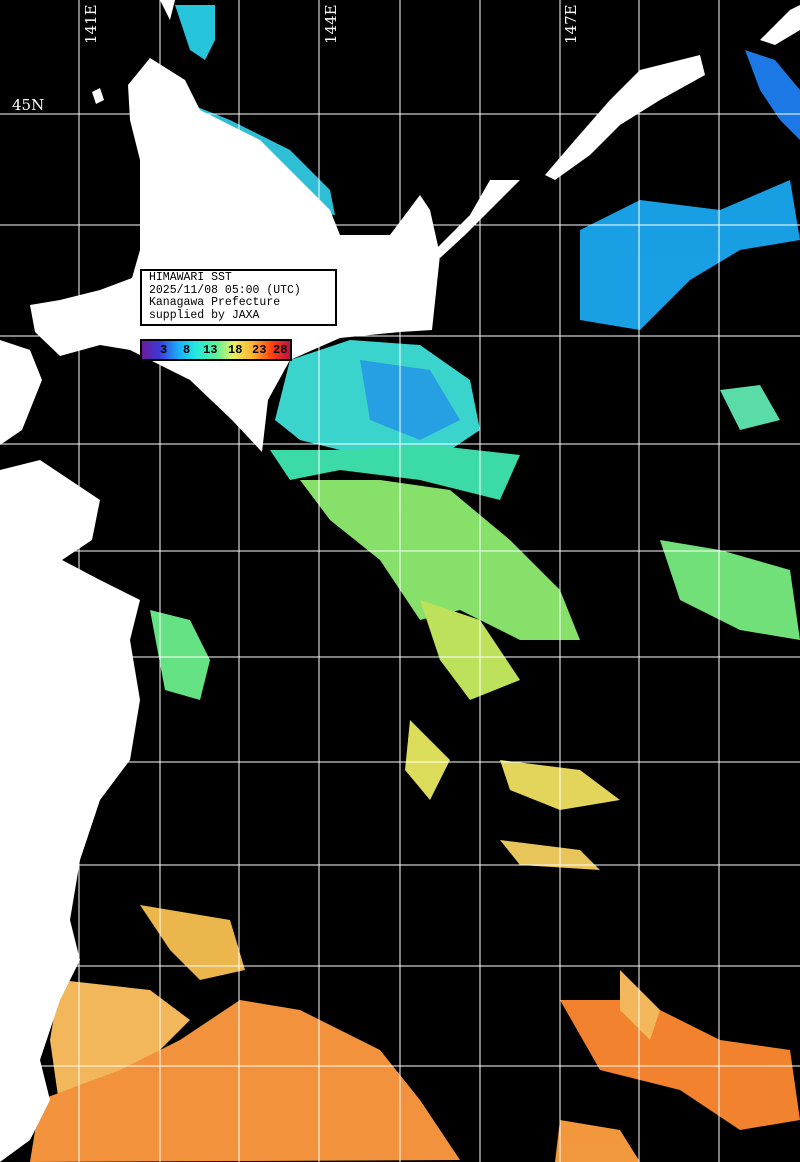 The image size is (800, 1162). What do you see at coordinates (280, 350) in the screenshot?
I see `colorbar-tick: 28` at bounding box center [280, 350].